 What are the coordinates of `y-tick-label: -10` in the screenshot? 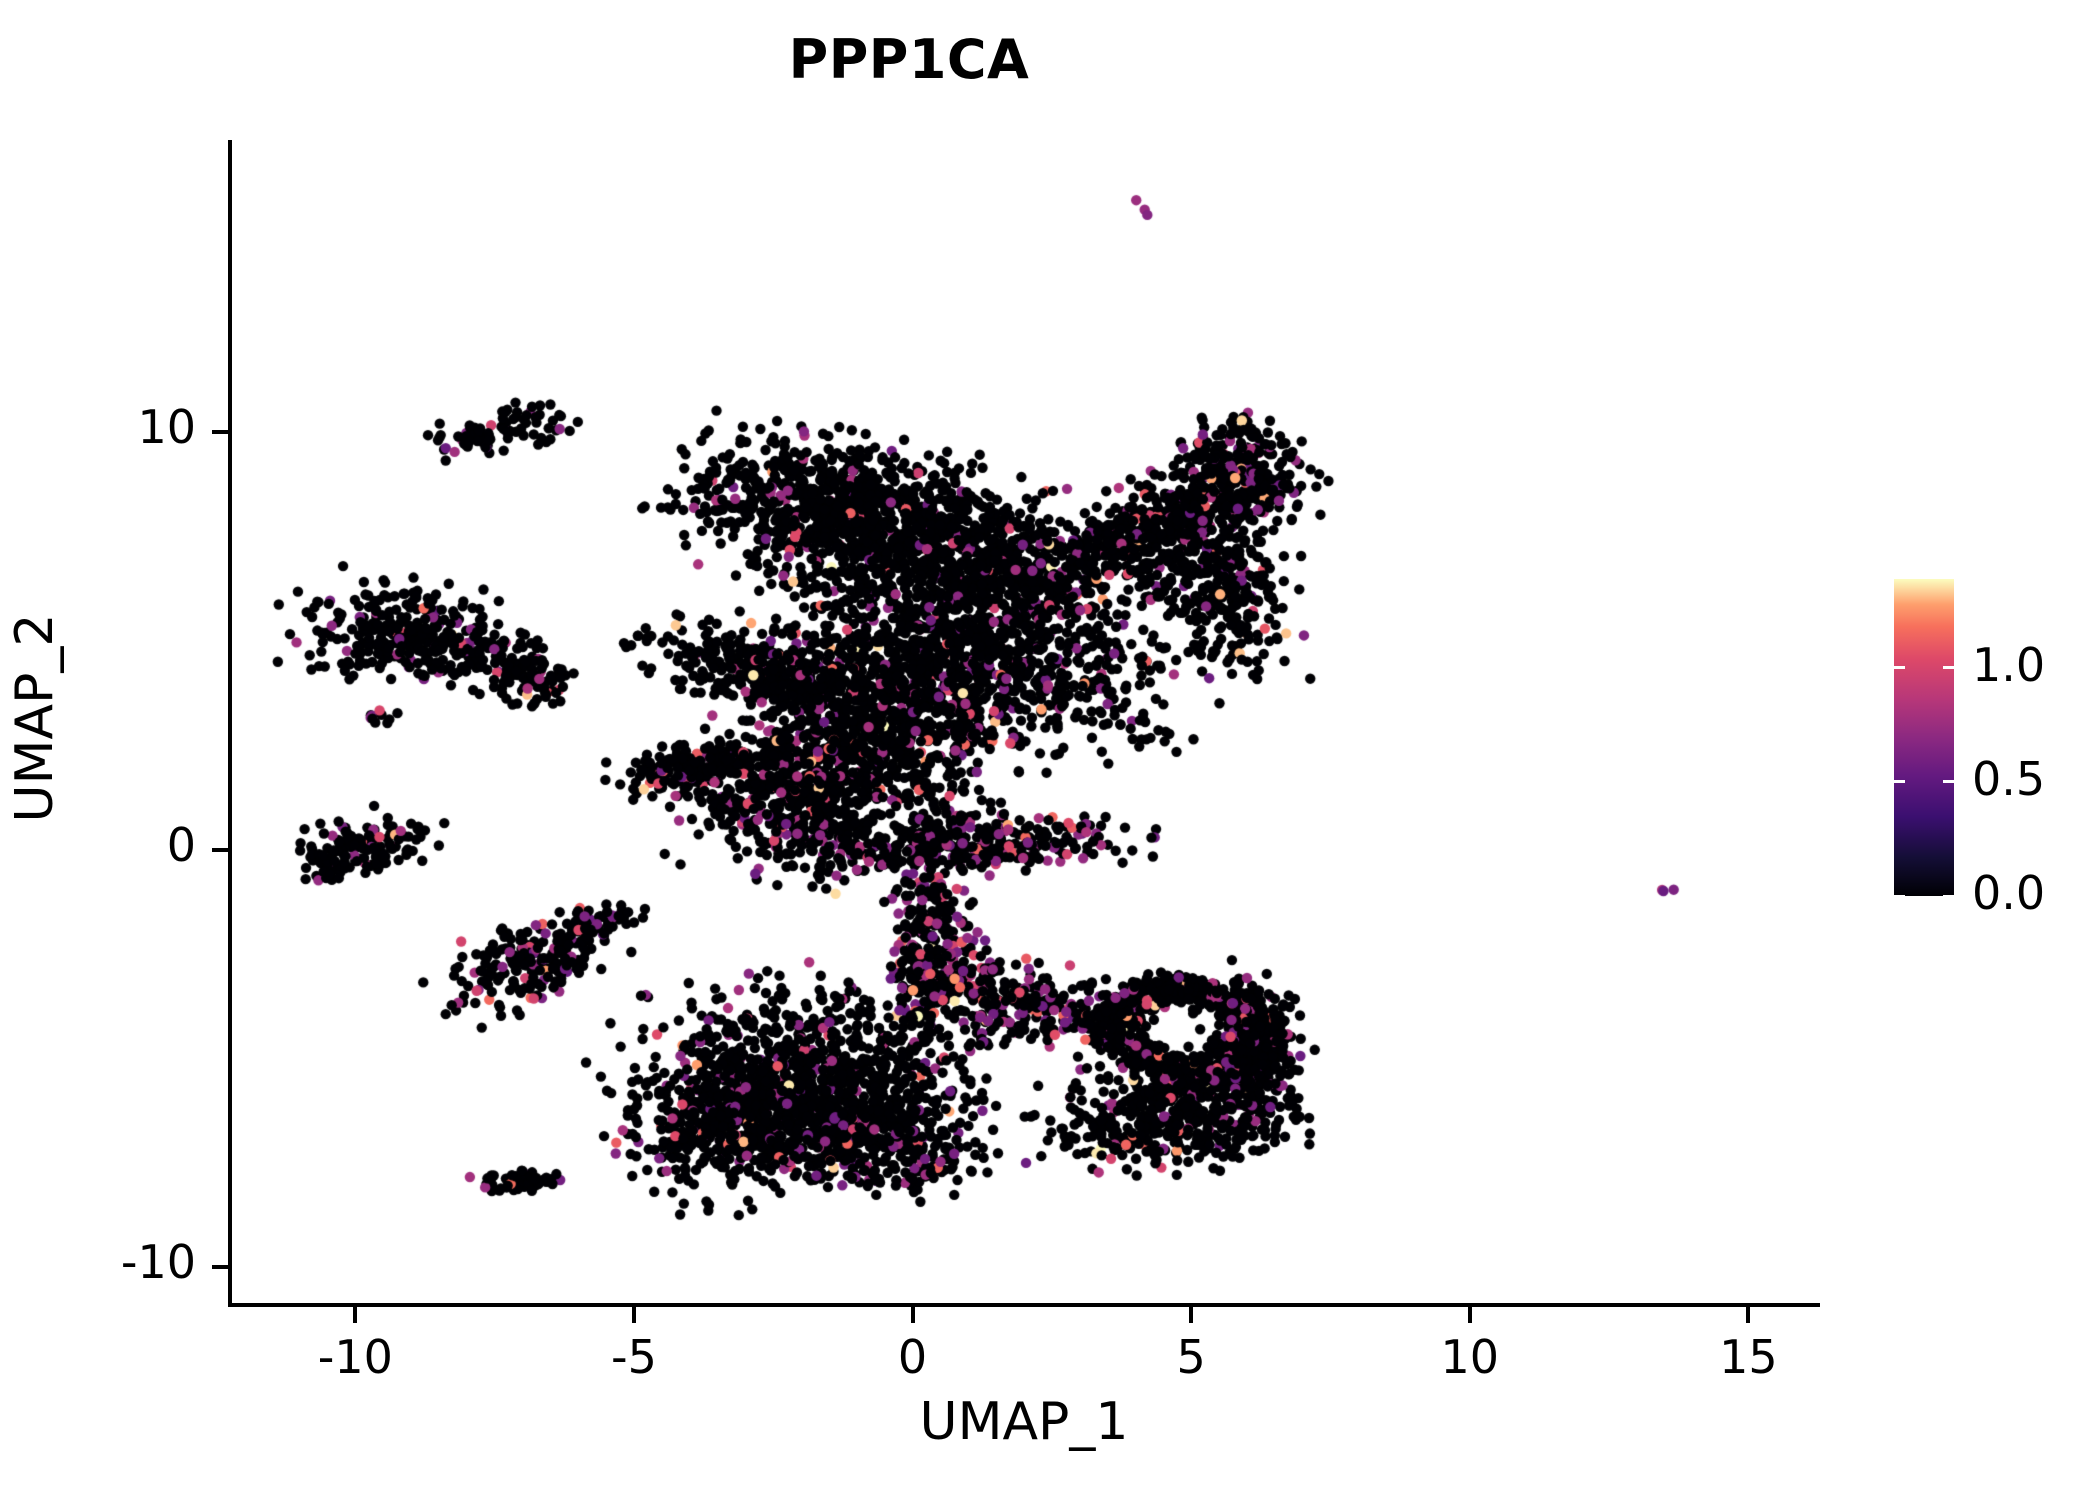 It's located at (158, 1262).